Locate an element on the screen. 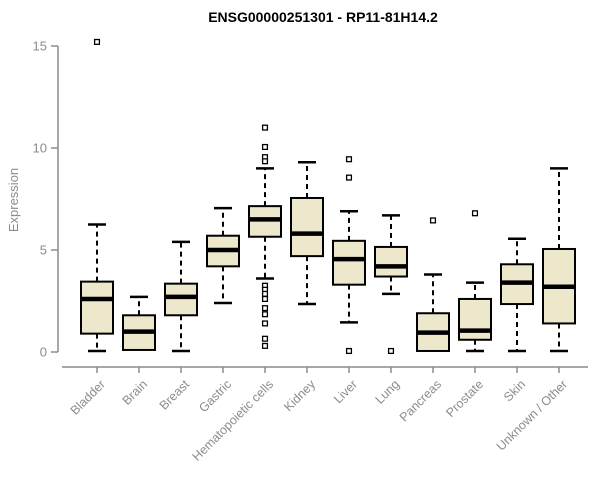  x-tick-label-hematopoietic-cells: Hematopoietic cells is located at coordinates (233, 420).